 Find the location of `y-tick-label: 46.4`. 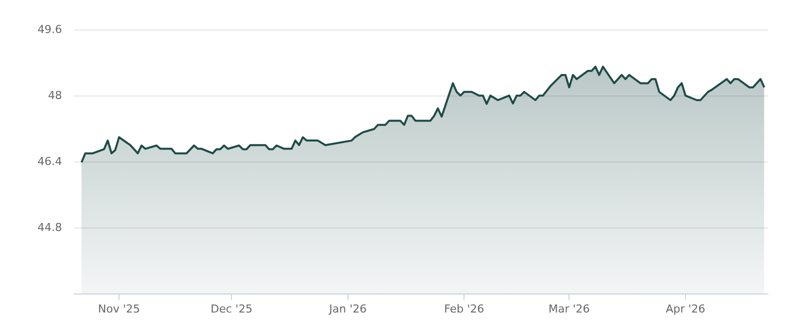

y-tick-label: 46.4 is located at coordinates (50, 161).